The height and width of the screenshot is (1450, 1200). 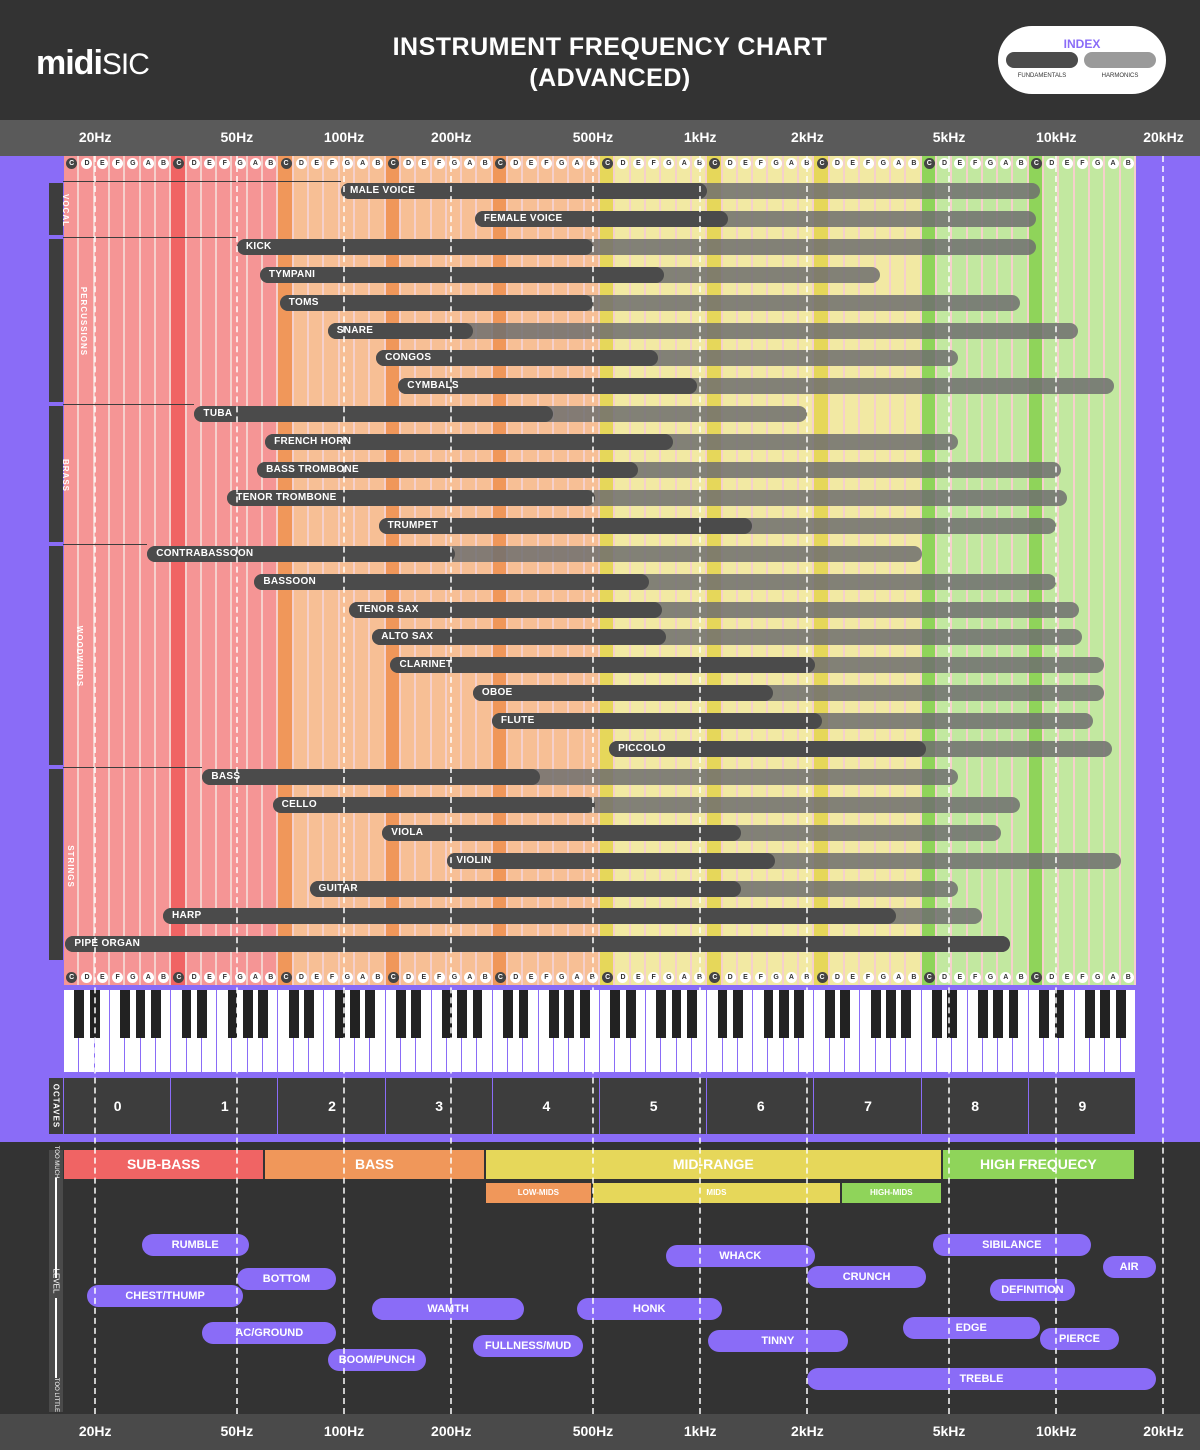 What do you see at coordinates (107, 944) in the screenshot?
I see `instrument-label: PIPE ORGAN` at bounding box center [107, 944].